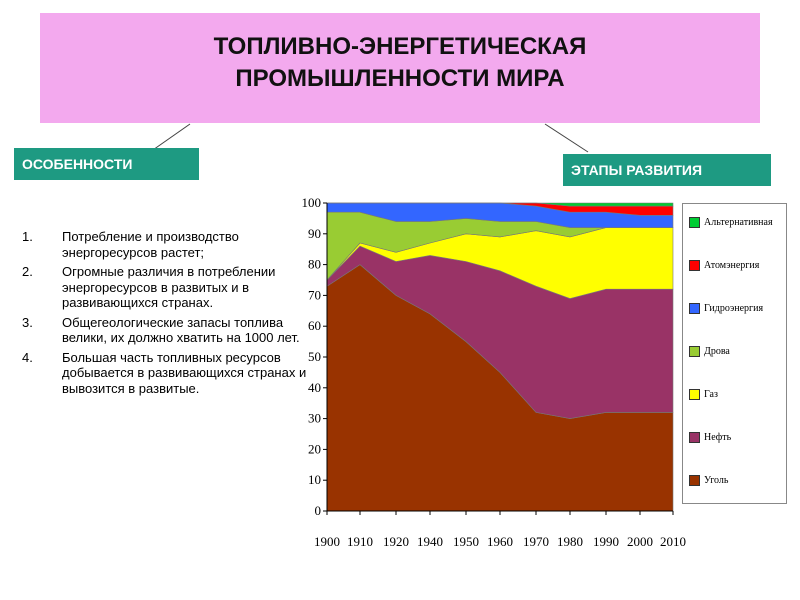 Image resolution: width=800 pixels, height=600 pixels. Describe the element at coordinates (718, 437) in the screenshot. I see `legend-label: Нефть` at that location.